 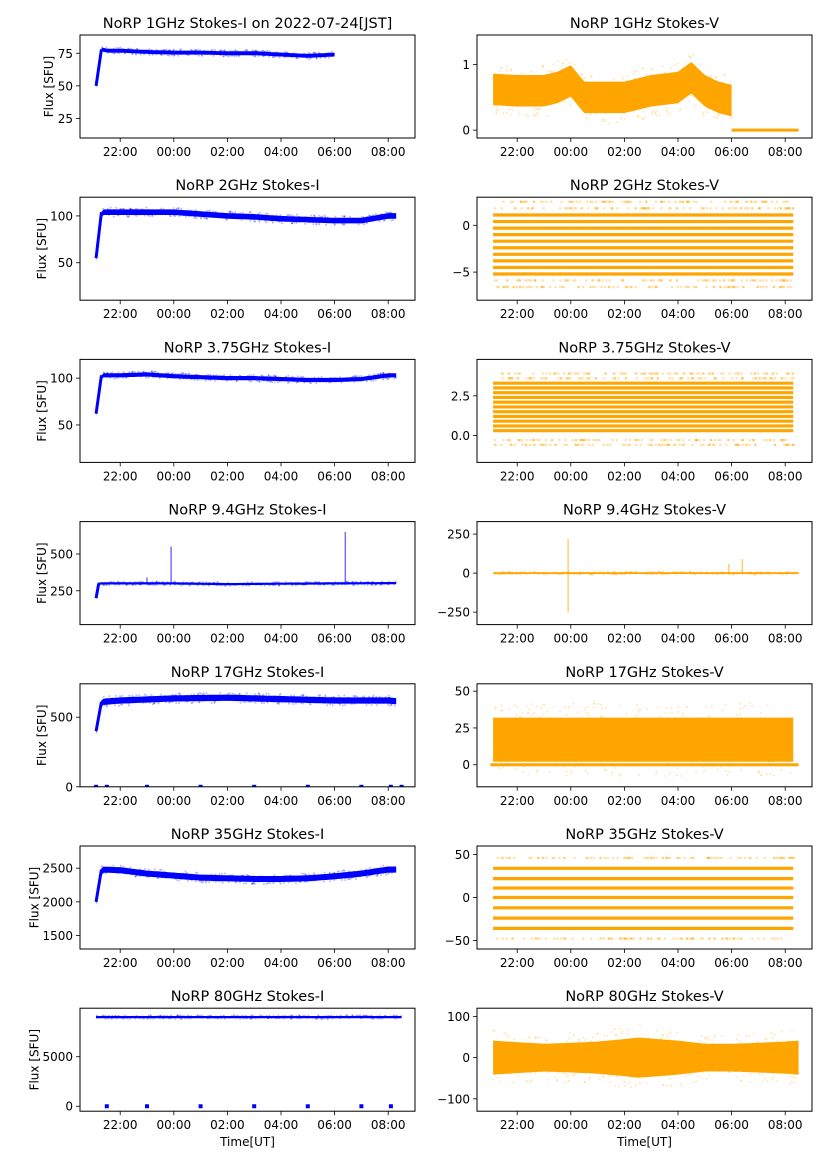 What do you see at coordinates (731, 801) in the screenshot?
I see `x-tick-label: 06:00` at bounding box center [731, 801].